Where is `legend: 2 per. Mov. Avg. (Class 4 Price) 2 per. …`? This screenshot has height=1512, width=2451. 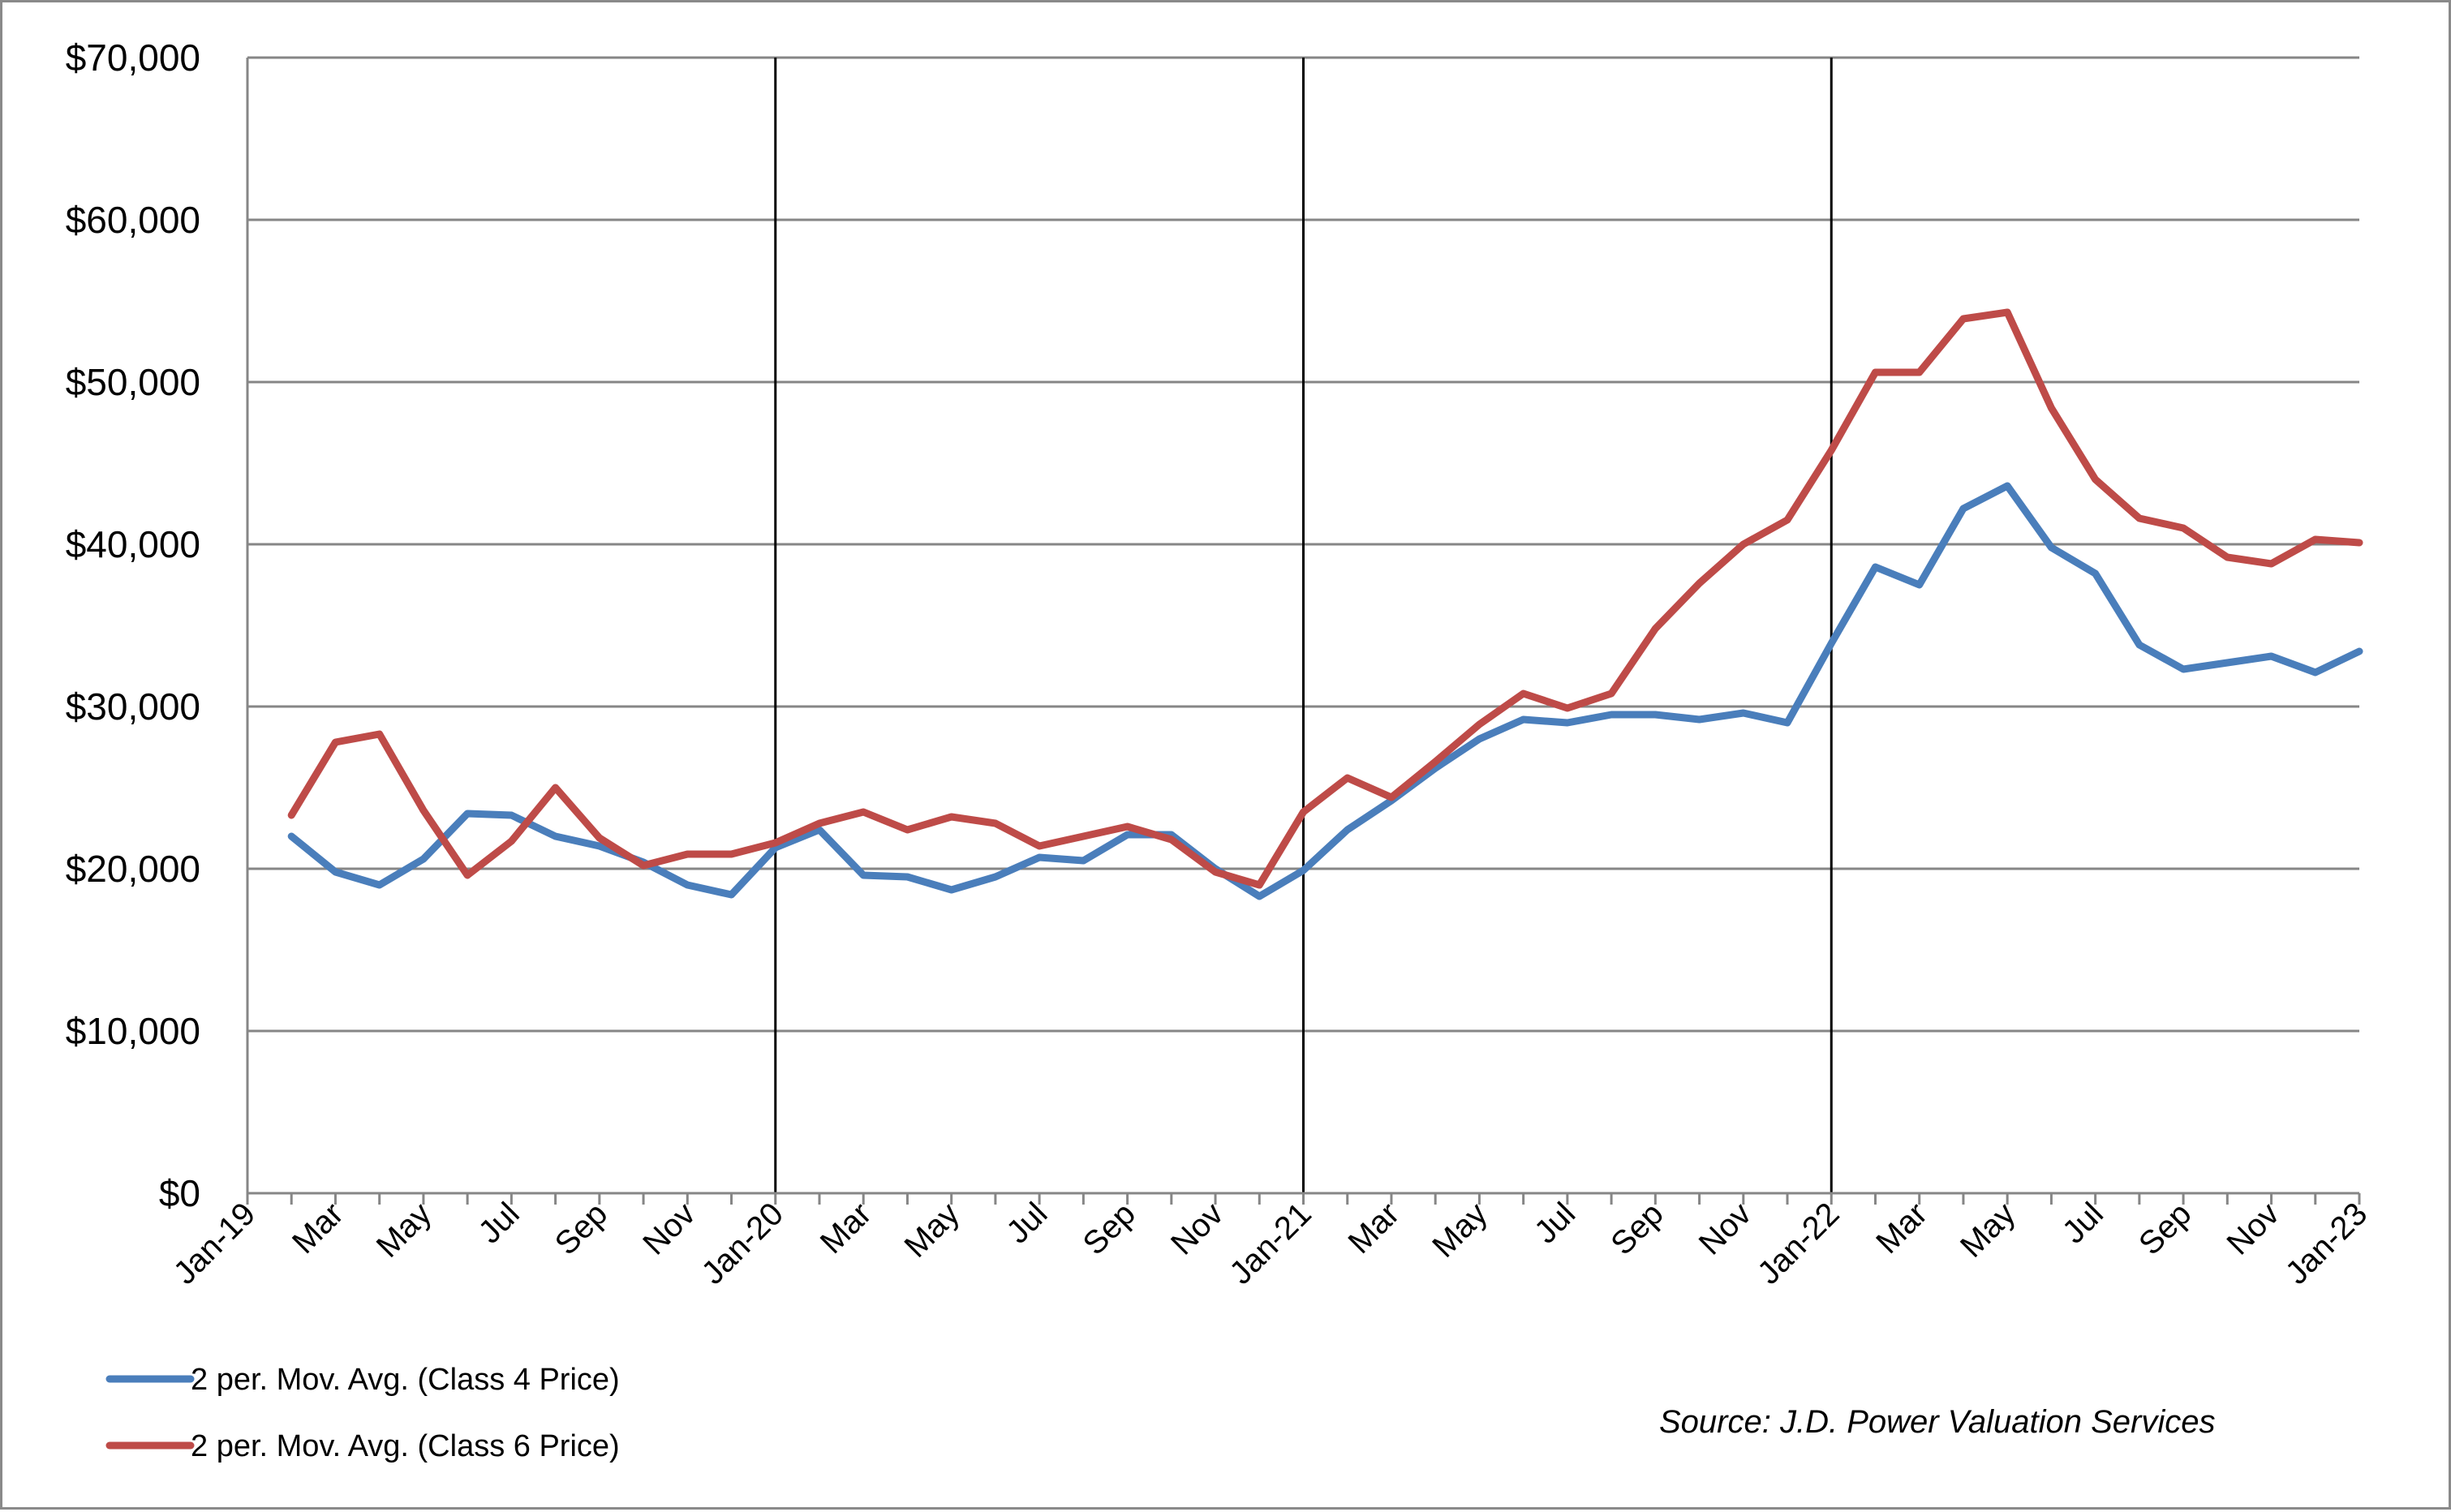
legend: 2 per. Mov. Avg. (Class 4 Price) 2 per. … is located at coordinates (362, 1413).